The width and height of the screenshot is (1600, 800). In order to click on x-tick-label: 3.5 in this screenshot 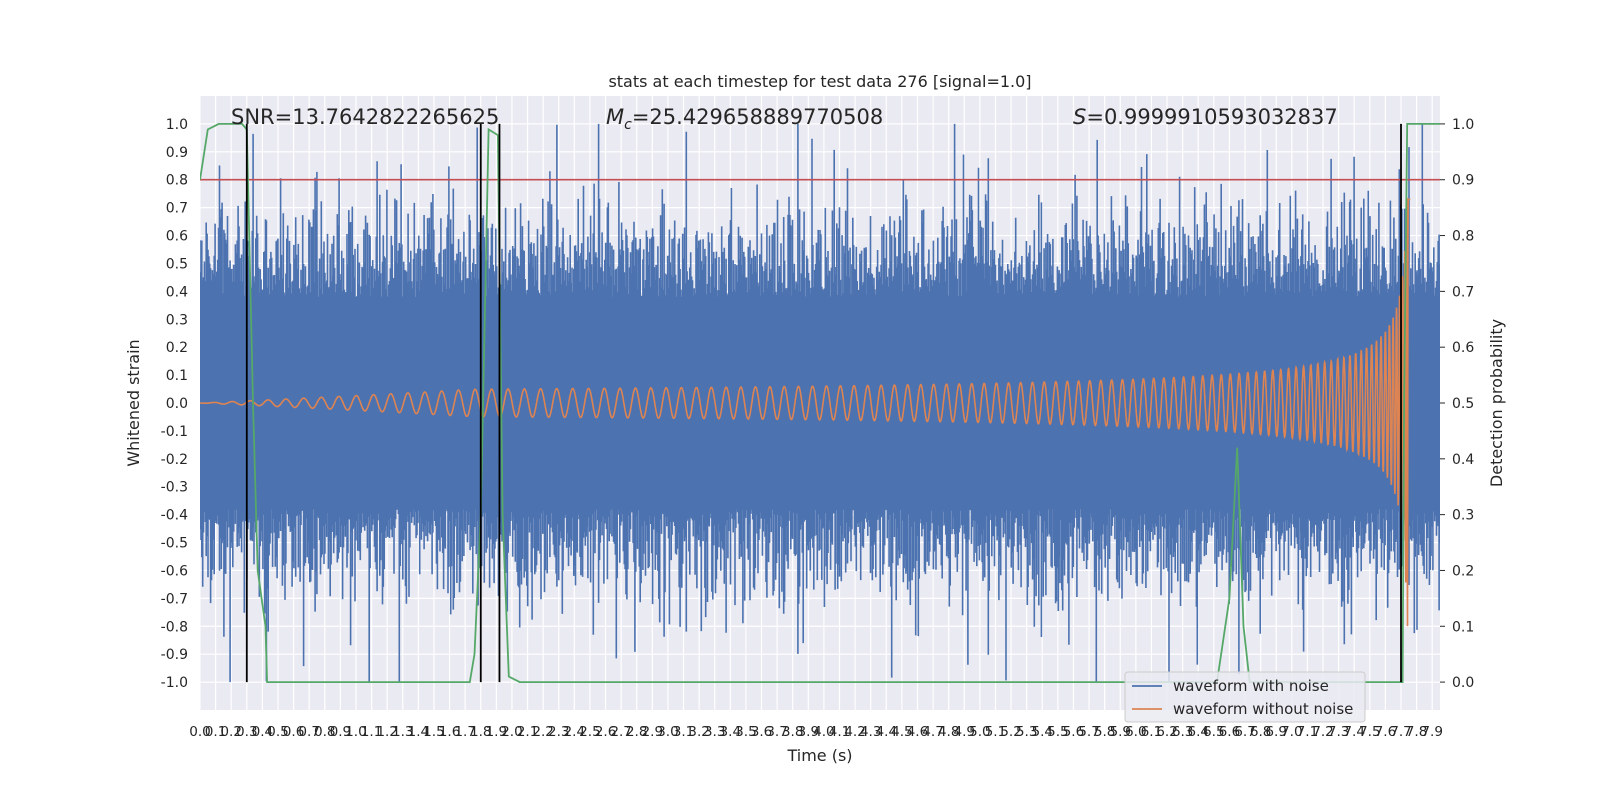, I will do `click(746, 732)`.